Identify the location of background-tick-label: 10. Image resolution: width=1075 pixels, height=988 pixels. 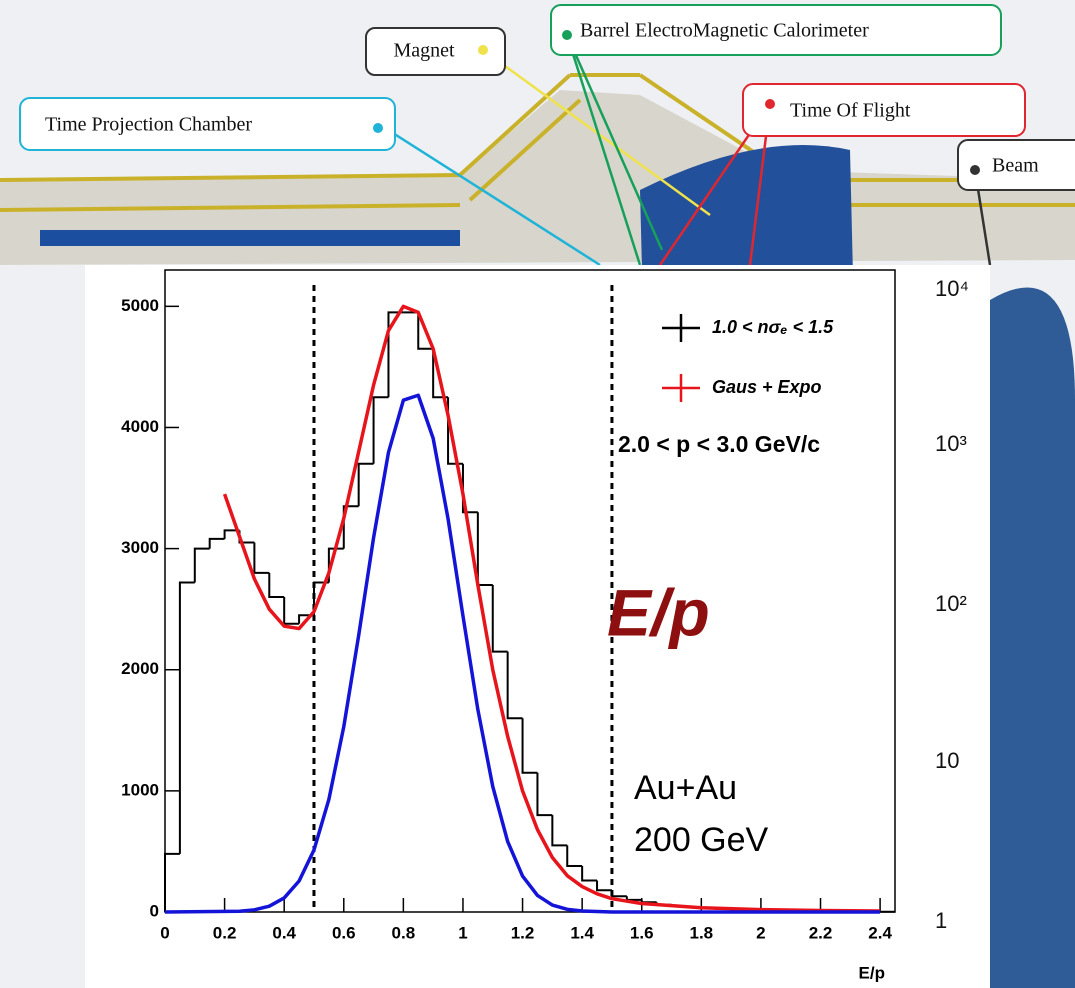
(947, 760).